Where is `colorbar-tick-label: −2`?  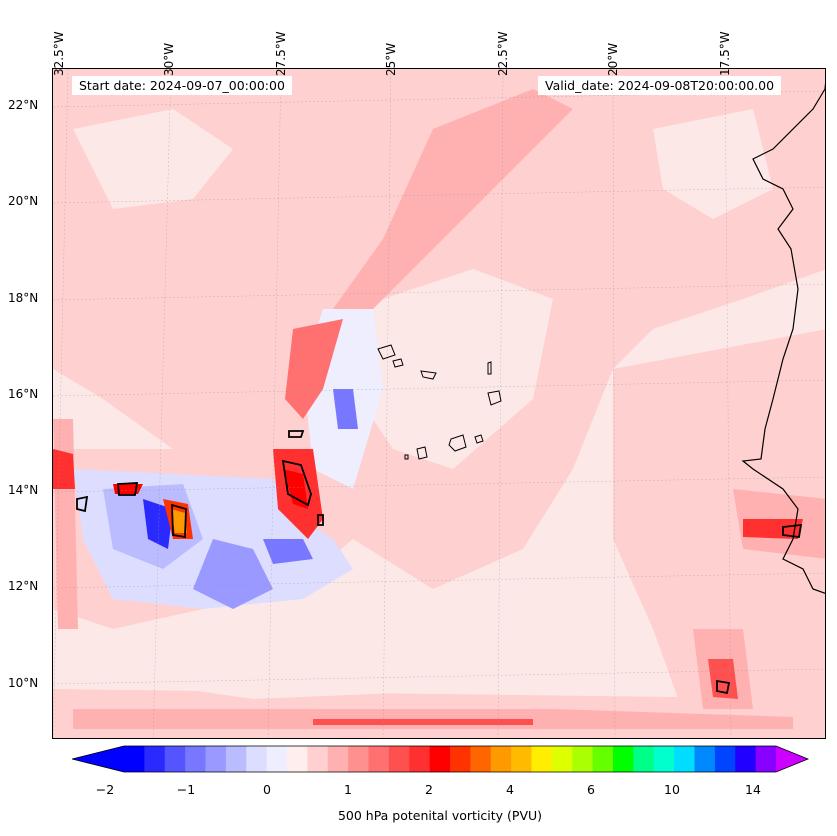
colorbar-tick-label: −2 is located at coordinates (105, 789).